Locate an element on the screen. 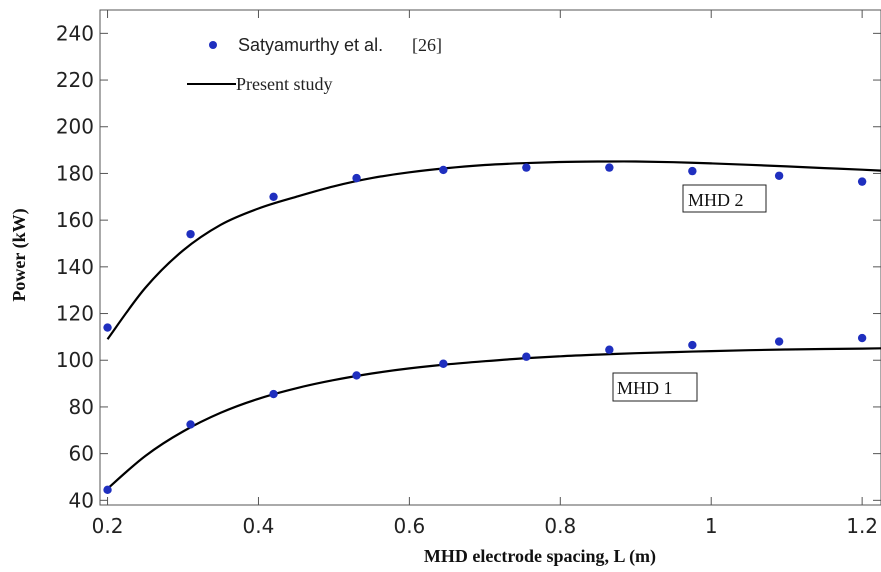 The height and width of the screenshot is (572, 881). x-tick-label: 0.8 is located at coordinates (560, 526).